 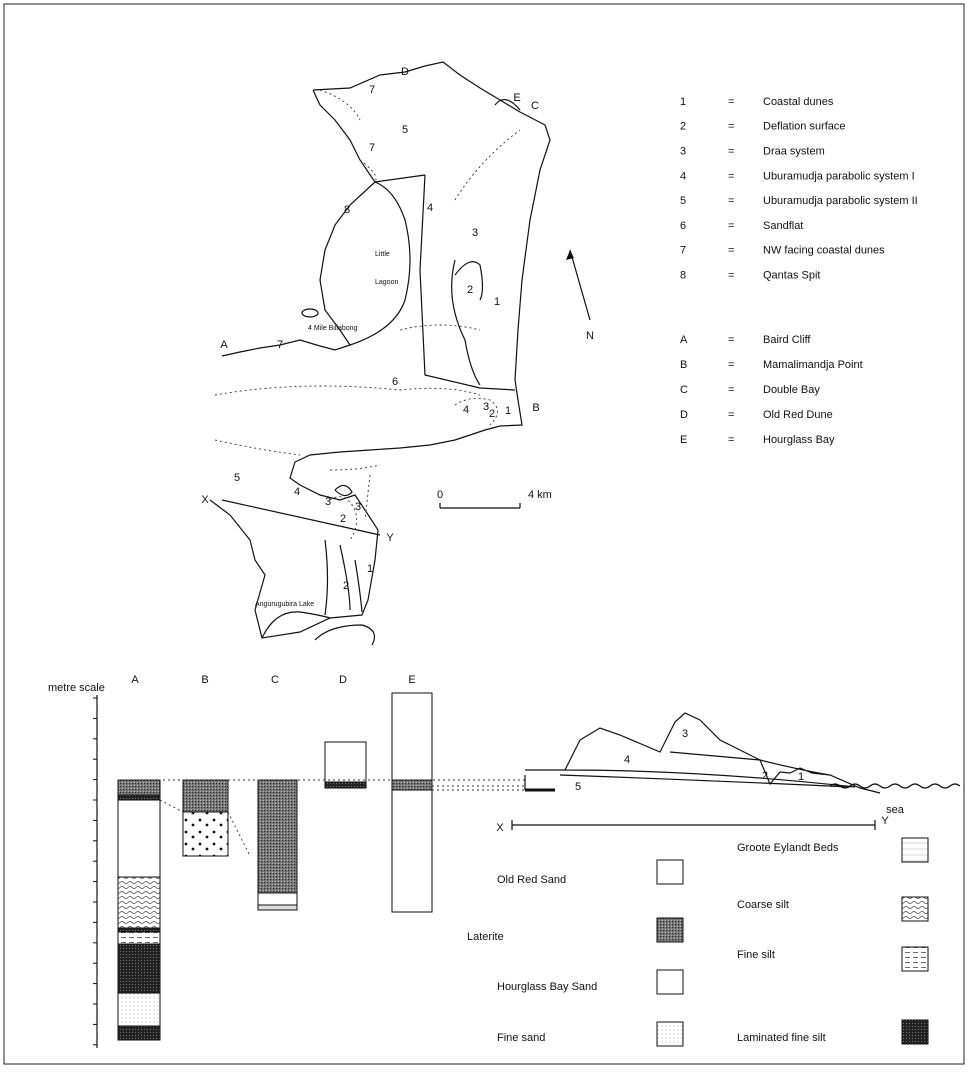 I want to click on legend-text: Laterite, so click(x=485, y=937).